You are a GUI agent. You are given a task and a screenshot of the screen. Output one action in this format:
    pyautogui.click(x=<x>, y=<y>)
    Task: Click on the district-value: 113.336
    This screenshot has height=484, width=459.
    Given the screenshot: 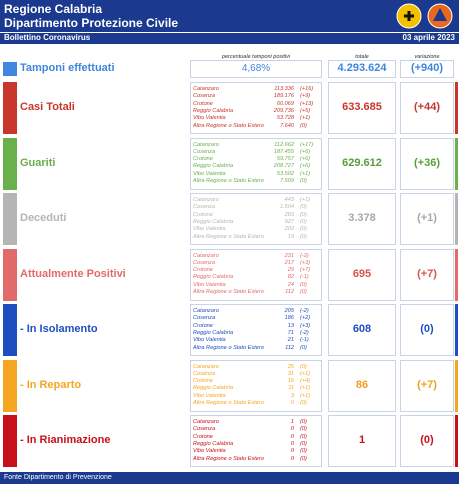 What is the action you would take?
    pyautogui.click(x=284, y=89)
    